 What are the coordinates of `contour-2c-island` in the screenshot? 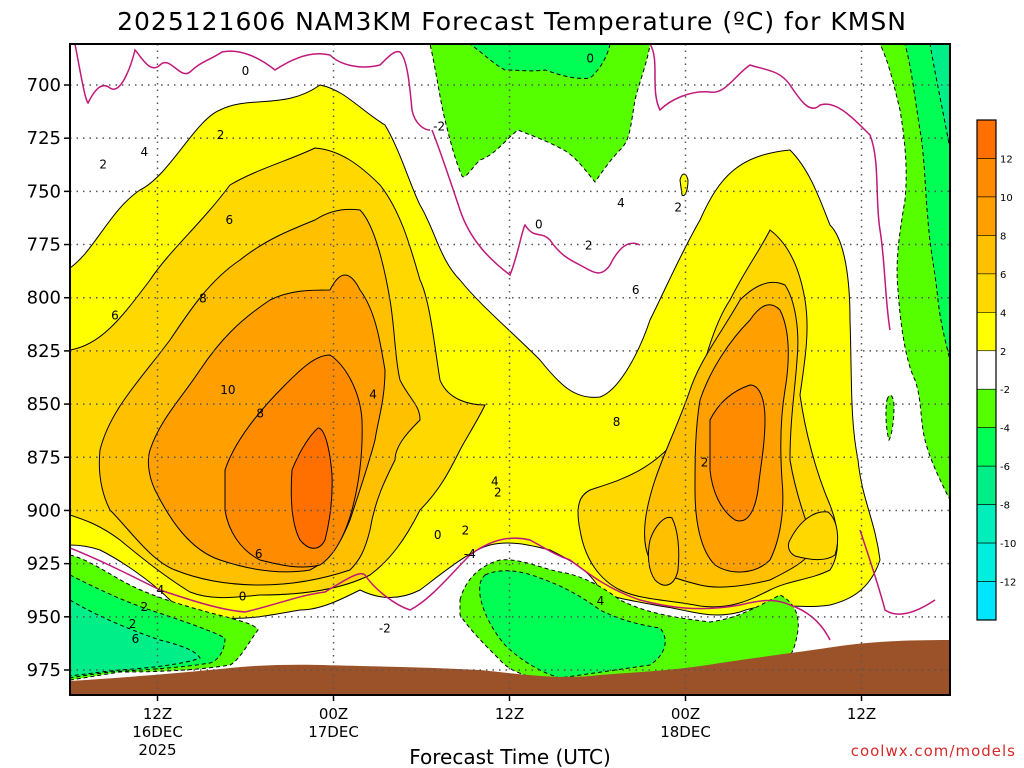 It's located at (684, 185).